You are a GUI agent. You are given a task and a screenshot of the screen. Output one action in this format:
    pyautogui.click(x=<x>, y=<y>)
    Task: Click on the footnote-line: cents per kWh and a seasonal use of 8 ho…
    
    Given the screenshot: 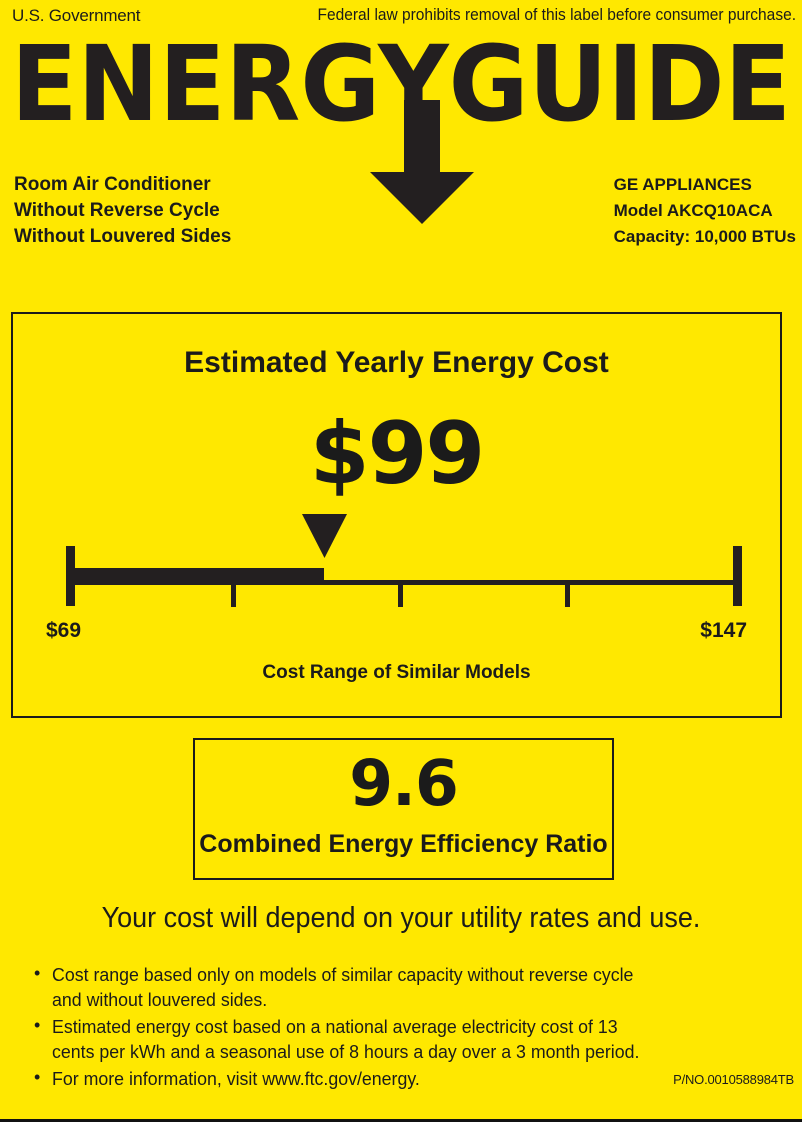 What is the action you would take?
    pyautogui.click(x=346, y=1051)
    